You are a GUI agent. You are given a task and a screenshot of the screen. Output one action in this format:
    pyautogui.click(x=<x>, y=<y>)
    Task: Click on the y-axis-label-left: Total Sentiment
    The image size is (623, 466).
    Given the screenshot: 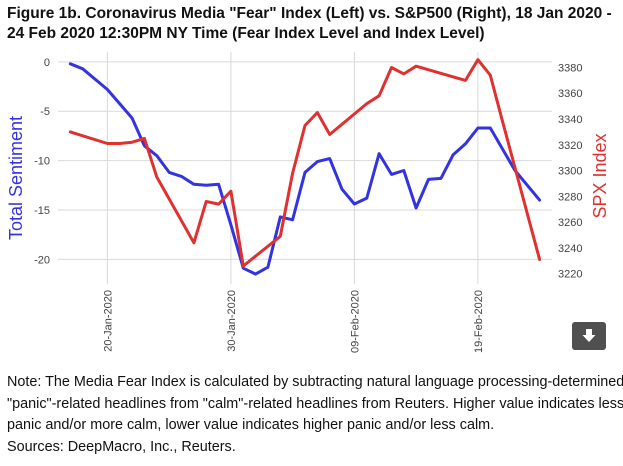 What is the action you would take?
    pyautogui.click(x=16, y=178)
    